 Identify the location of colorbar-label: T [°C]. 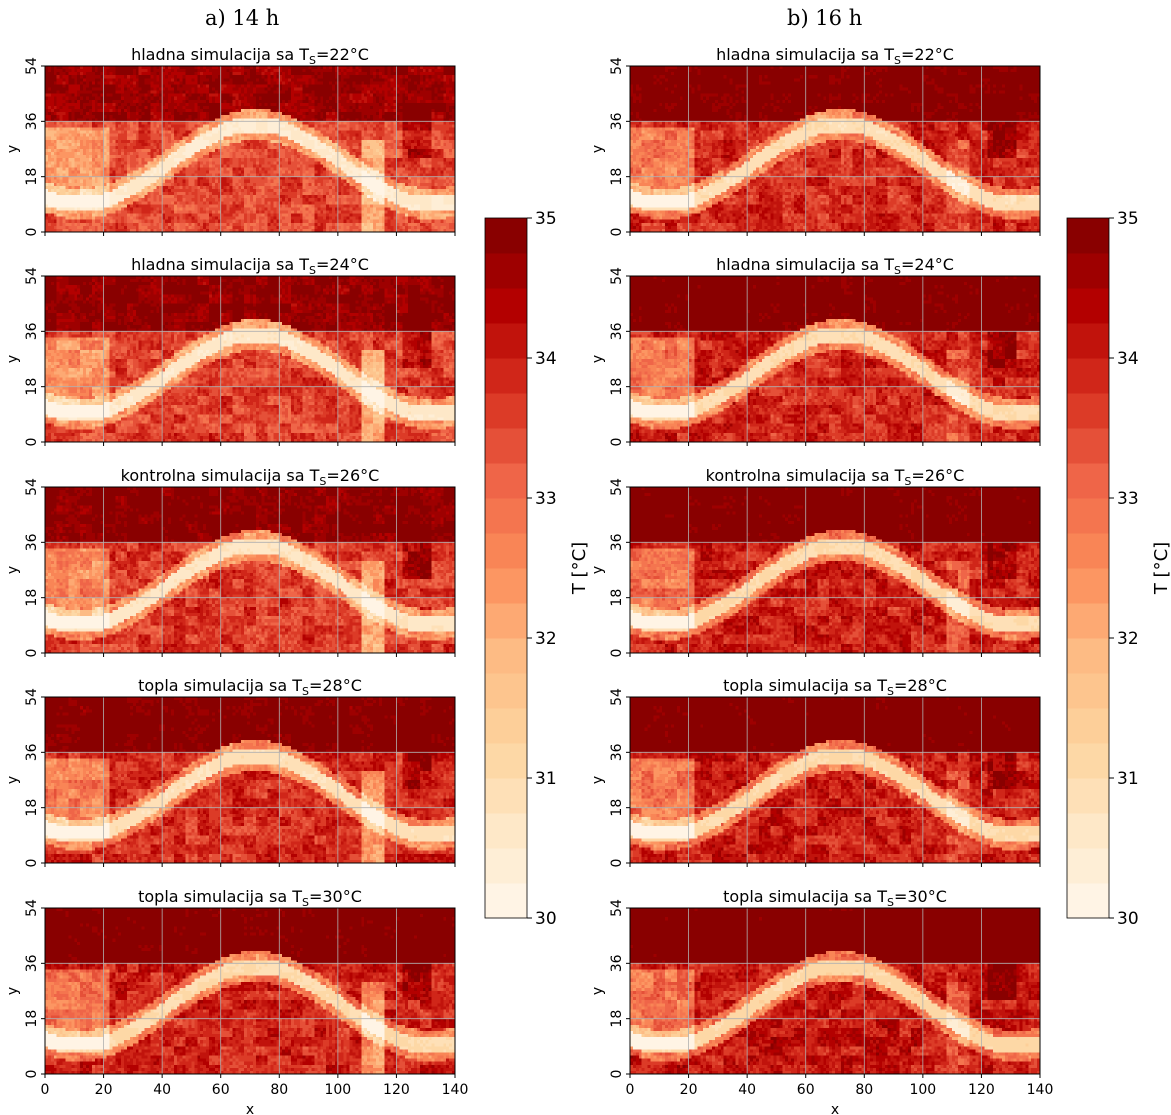
(1161, 568).